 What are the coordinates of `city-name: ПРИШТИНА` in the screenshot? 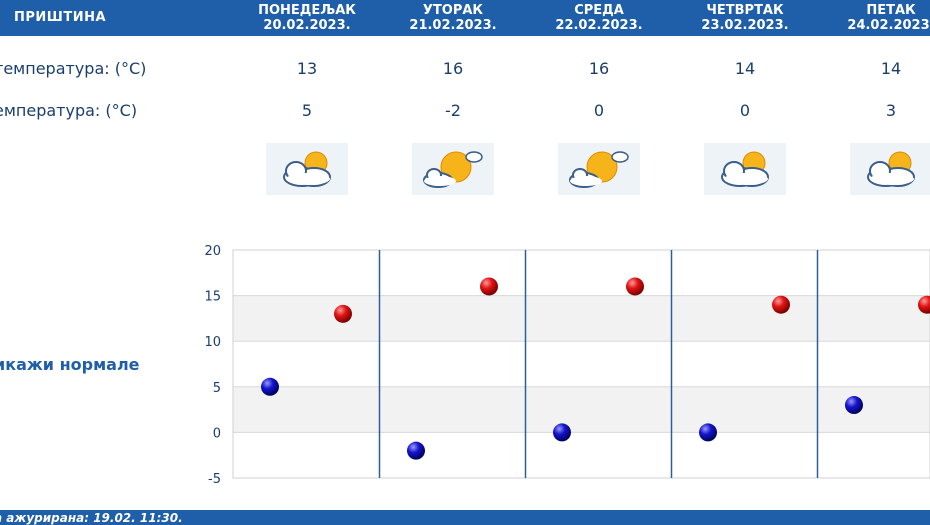 It's located at (60, 17).